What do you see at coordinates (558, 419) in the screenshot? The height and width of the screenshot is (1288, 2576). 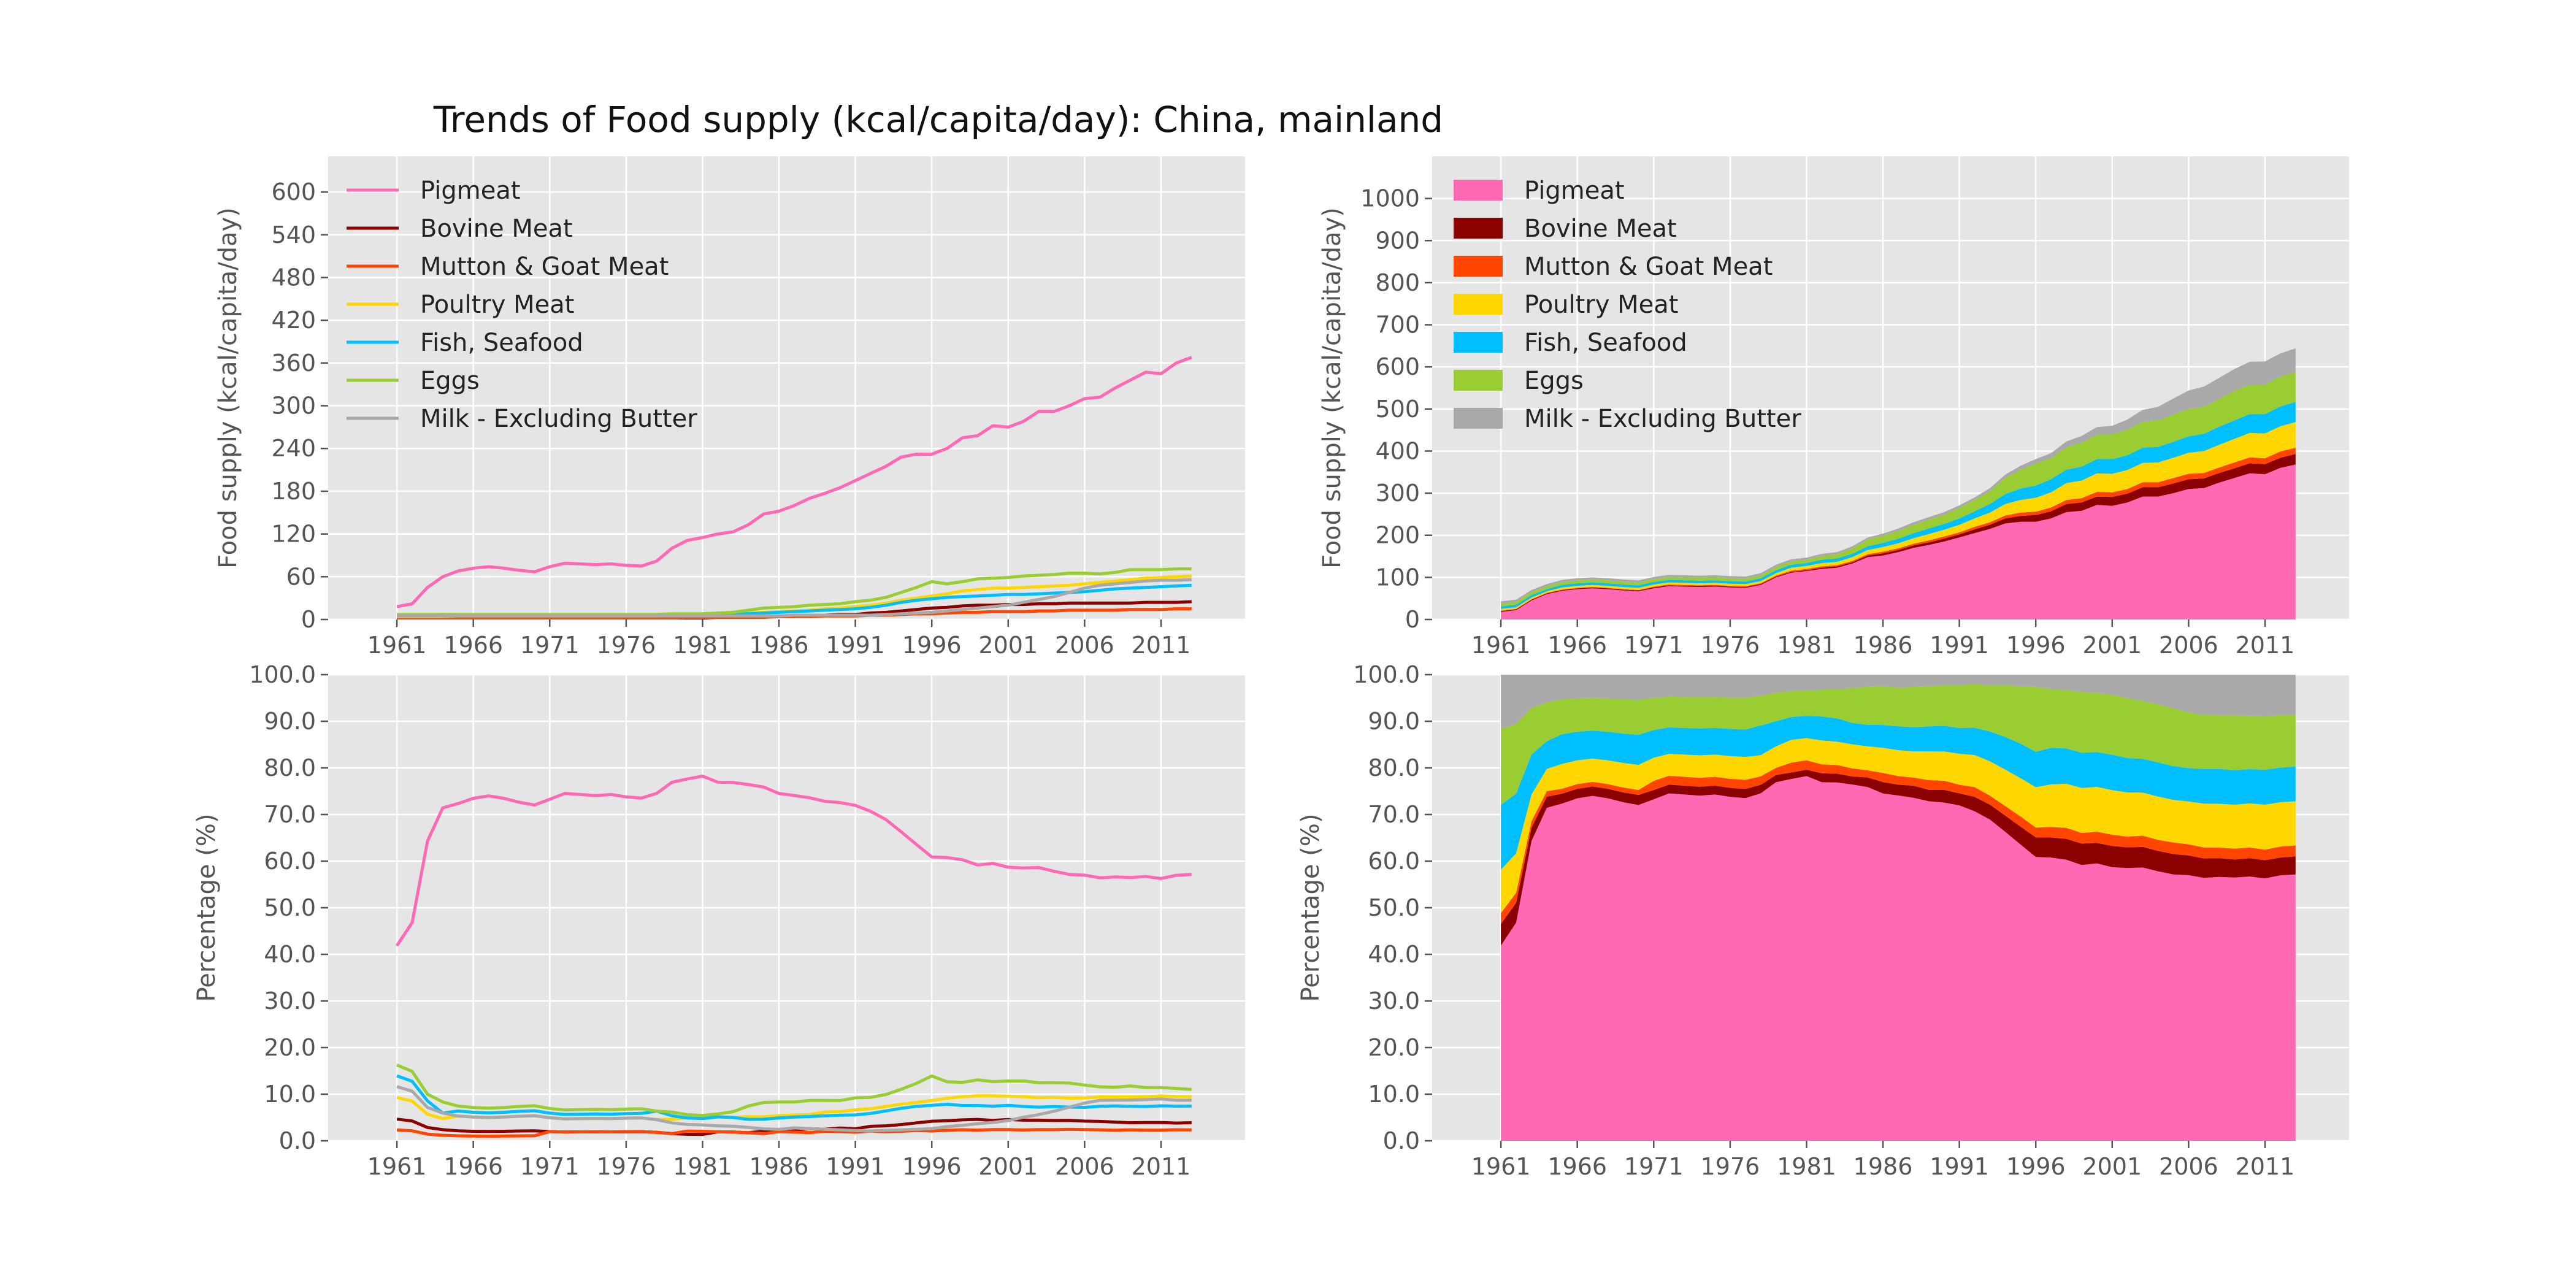 I see `legend-label: Milk - Excluding Butter` at bounding box center [558, 419].